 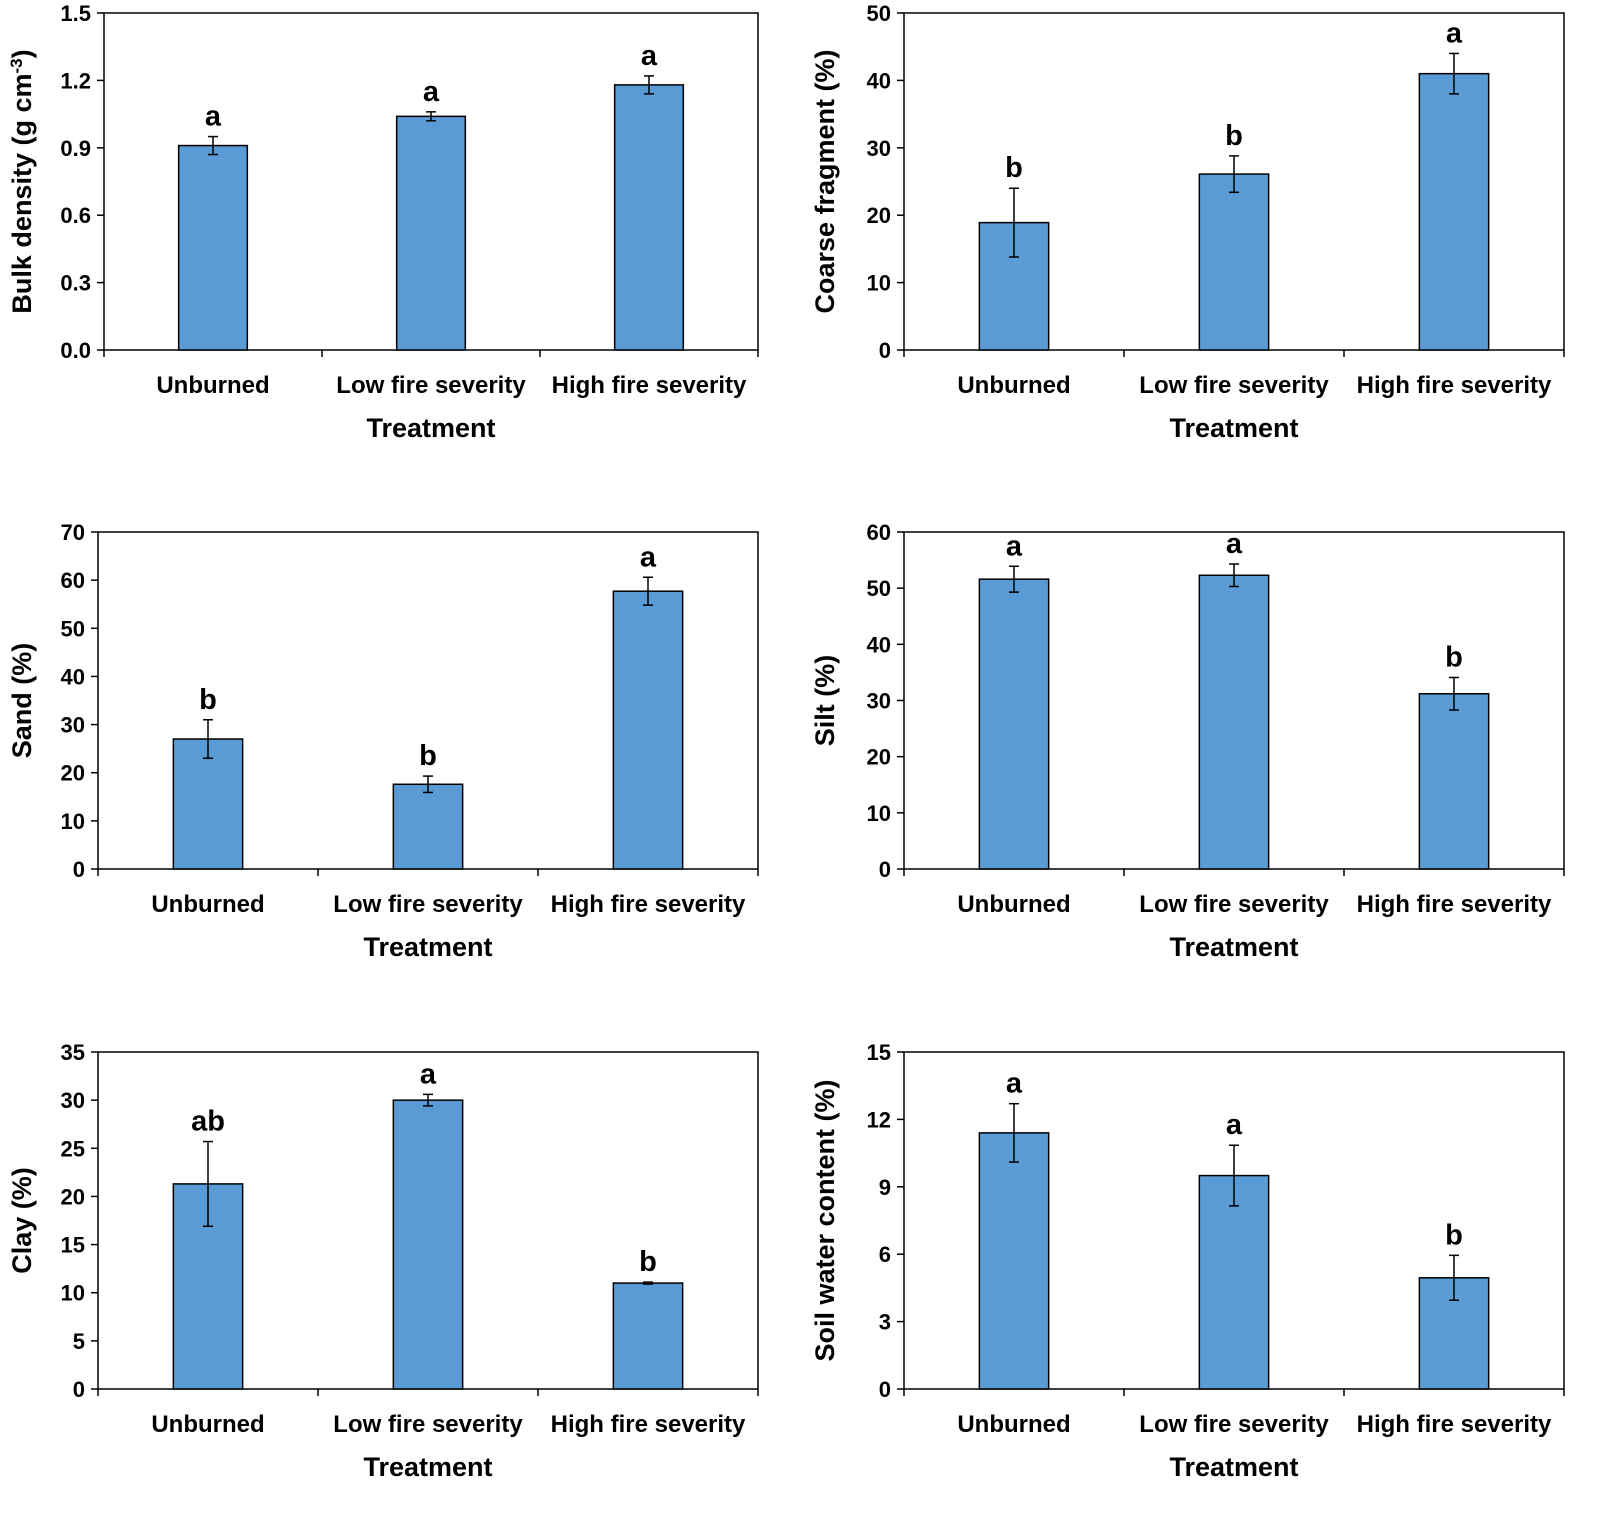 I want to click on y-tick-label: 0.0, so click(x=75, y=350).